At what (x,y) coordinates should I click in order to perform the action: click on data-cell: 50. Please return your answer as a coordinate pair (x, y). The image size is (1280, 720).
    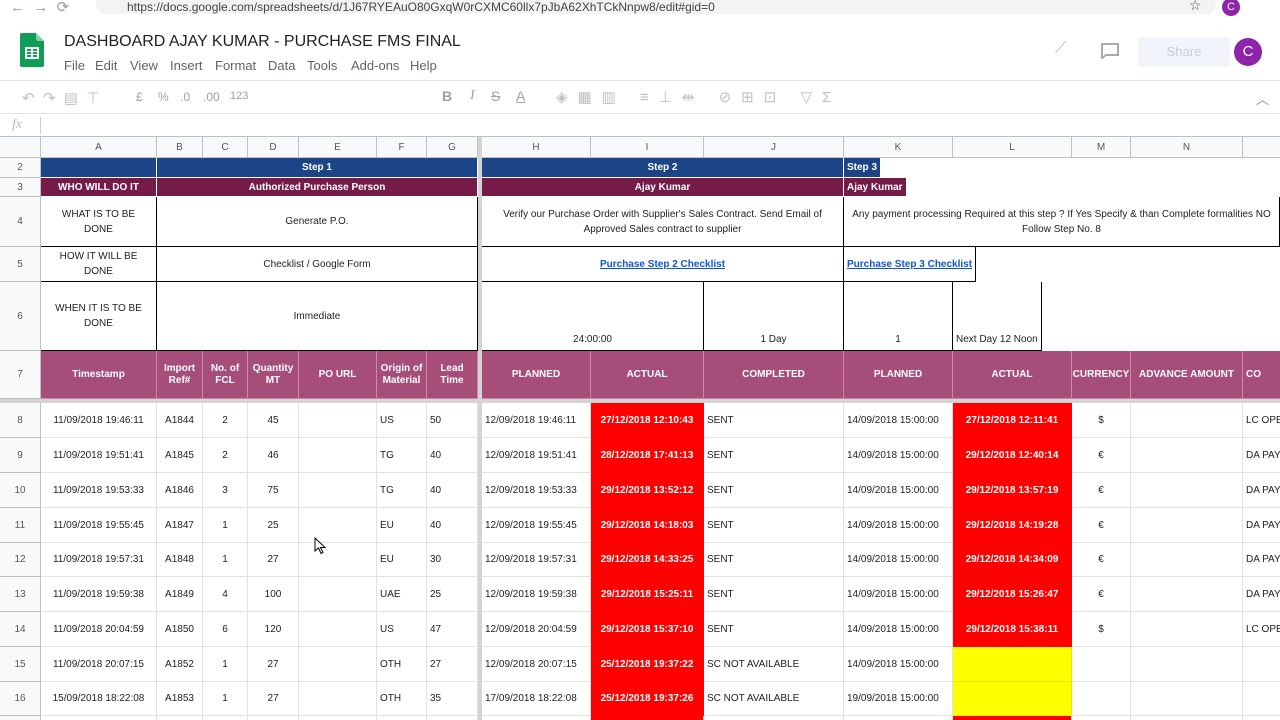
    Looking at the image, I should click on (452, 420).